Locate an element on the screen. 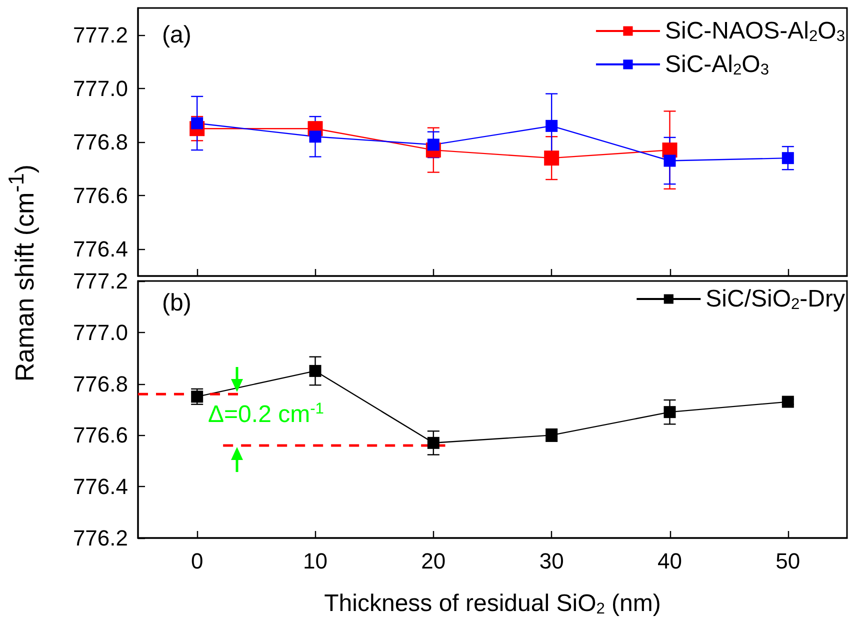 This screenshot has height=639, width=850. y-tick-label: 776.2 is located at coordinates (100, 538).